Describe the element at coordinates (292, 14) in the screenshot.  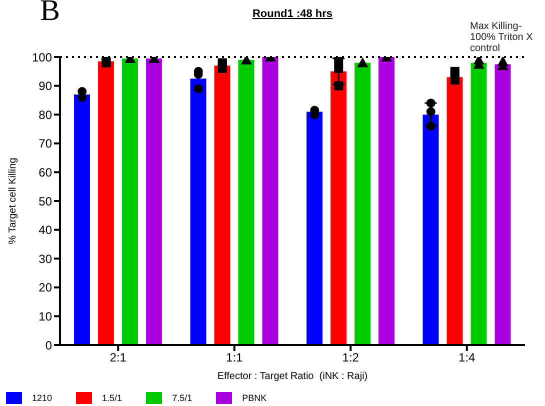
I see `chart-title: Round1 :48 hrs` at that location.